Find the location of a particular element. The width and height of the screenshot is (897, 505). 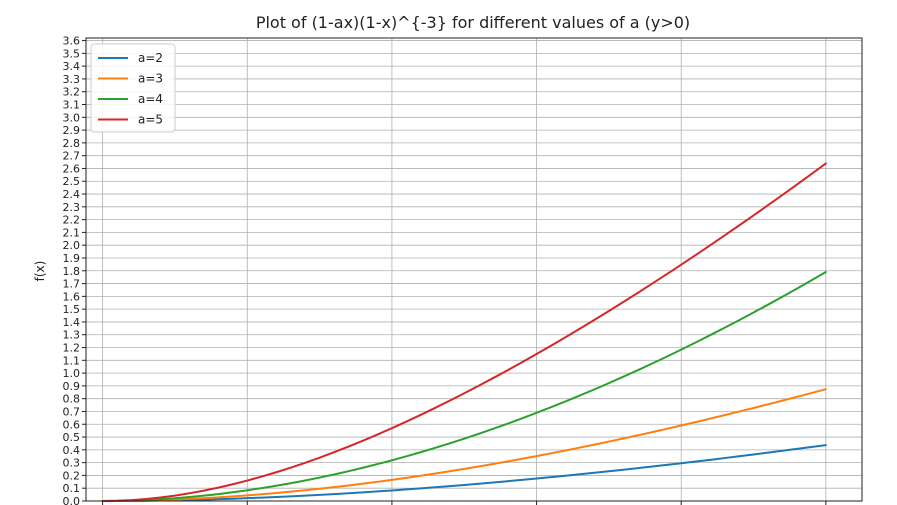

legend-label: a=4 is located at coordinates (150, 99).